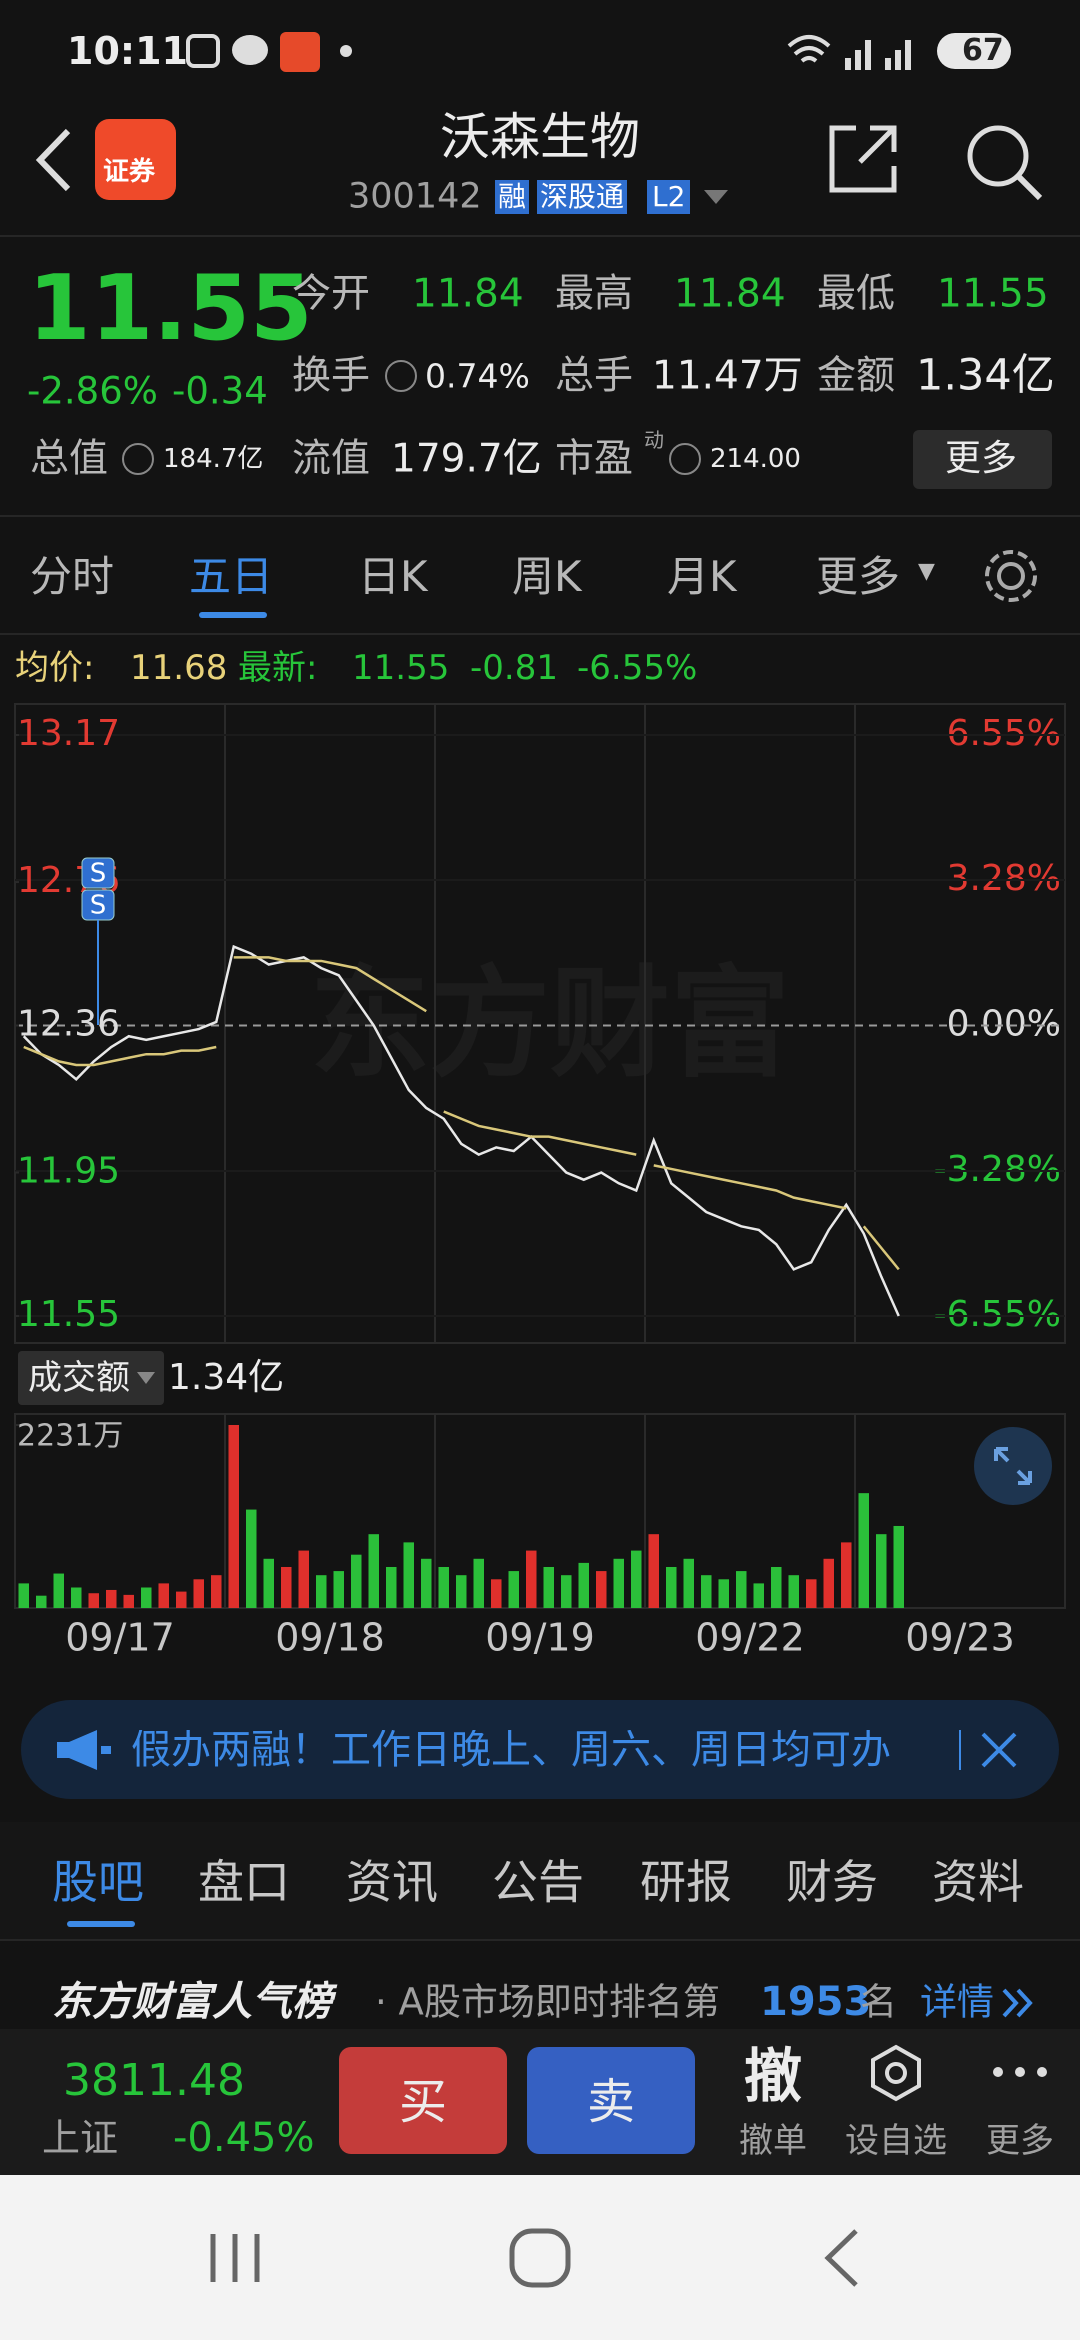 Image resolution: width=1080 pixels, height=2340 pixels. I want to click on change: -0.34, so click(220, 391).